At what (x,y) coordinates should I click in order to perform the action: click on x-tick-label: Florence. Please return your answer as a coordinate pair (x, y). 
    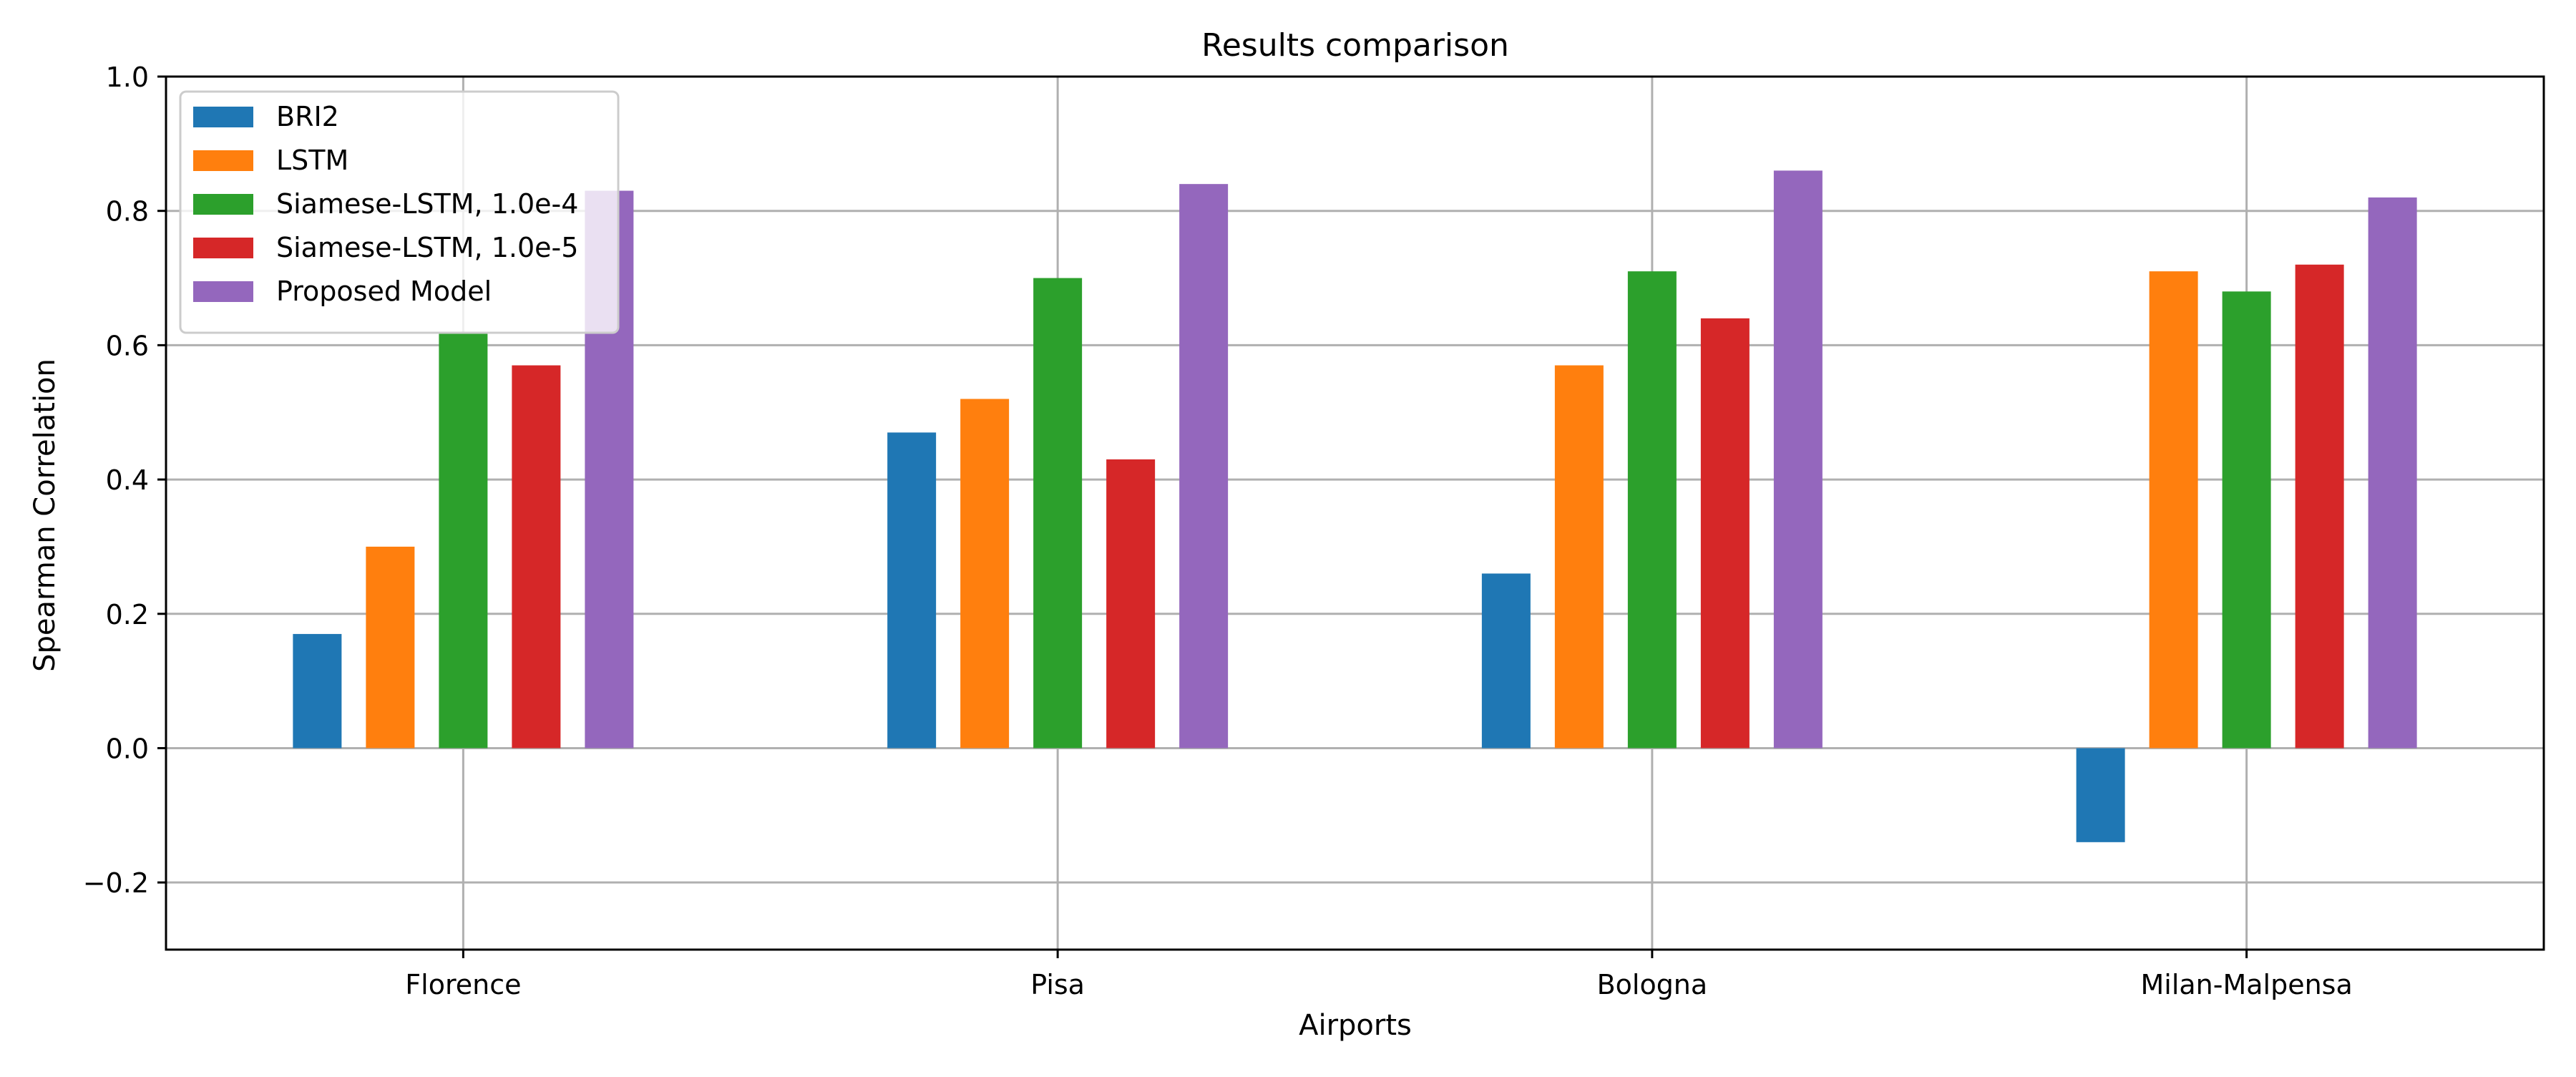
    Looking at the image, I should click on (463, 984).